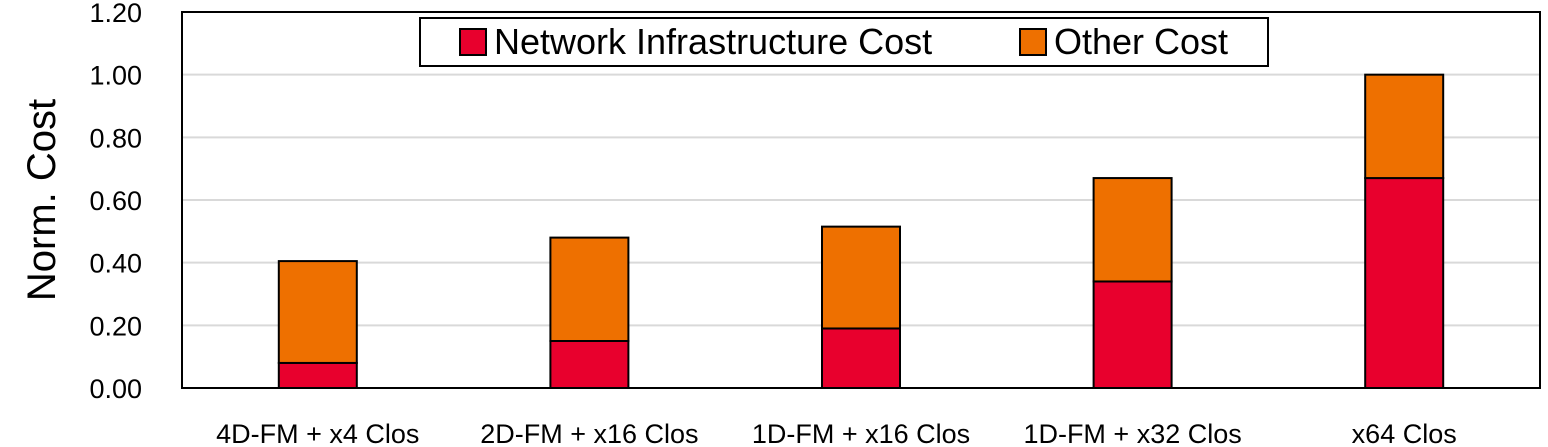 The image size is (1548, 447). I want to click on x-category-label: 2D-FM + x16 Clos, so click(589, 433).